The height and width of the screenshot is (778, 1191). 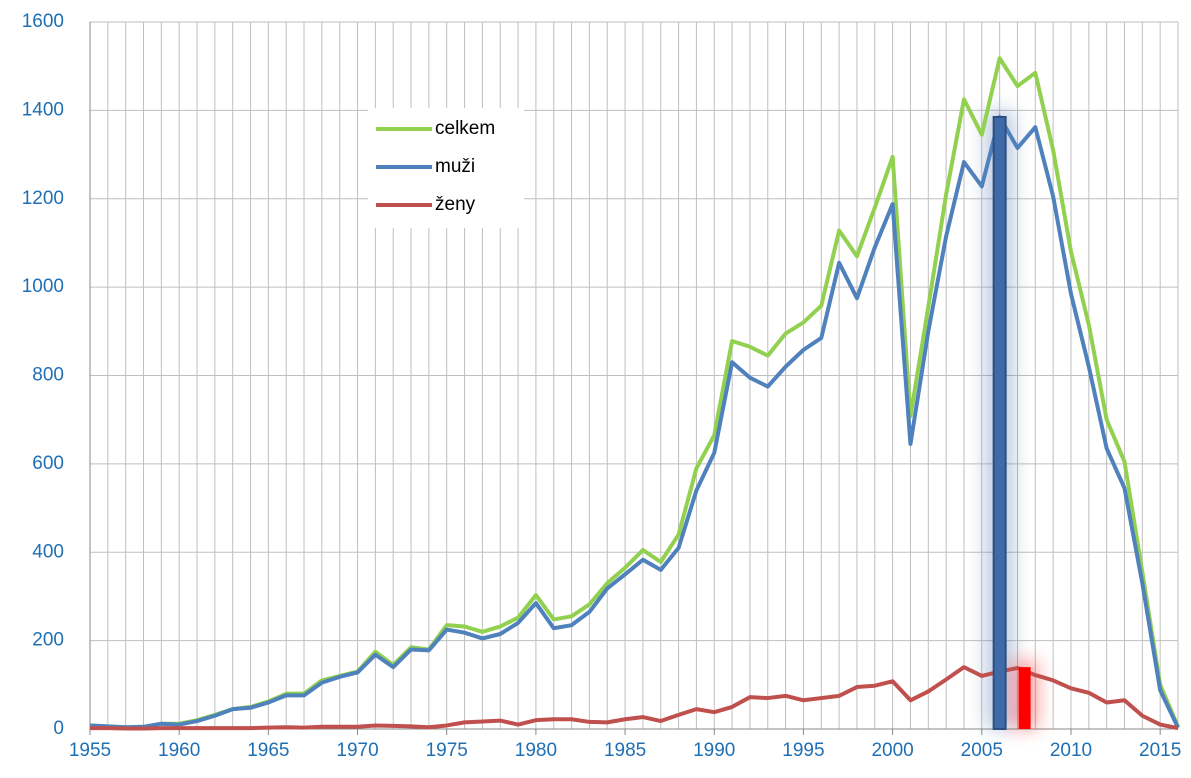 What do you see at coordinates (43, 286) in the screenshot?
I see `y-tick-label: 1000` at bounding box center [43, 286].